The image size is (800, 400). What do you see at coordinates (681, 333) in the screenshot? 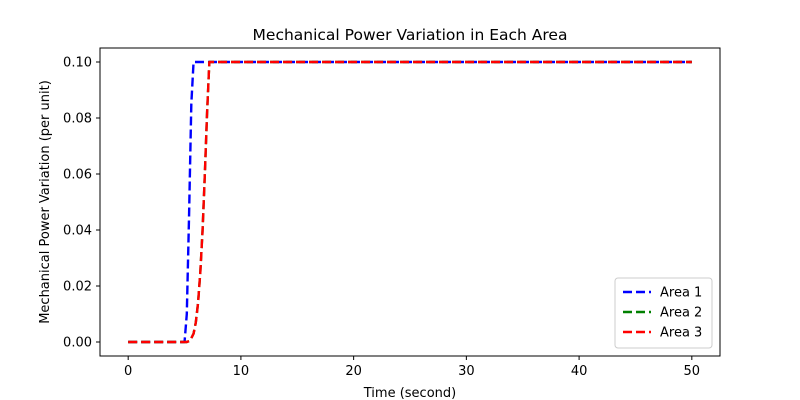
I see `legend-label-3: Area 3` at bounding box center [681, 333].